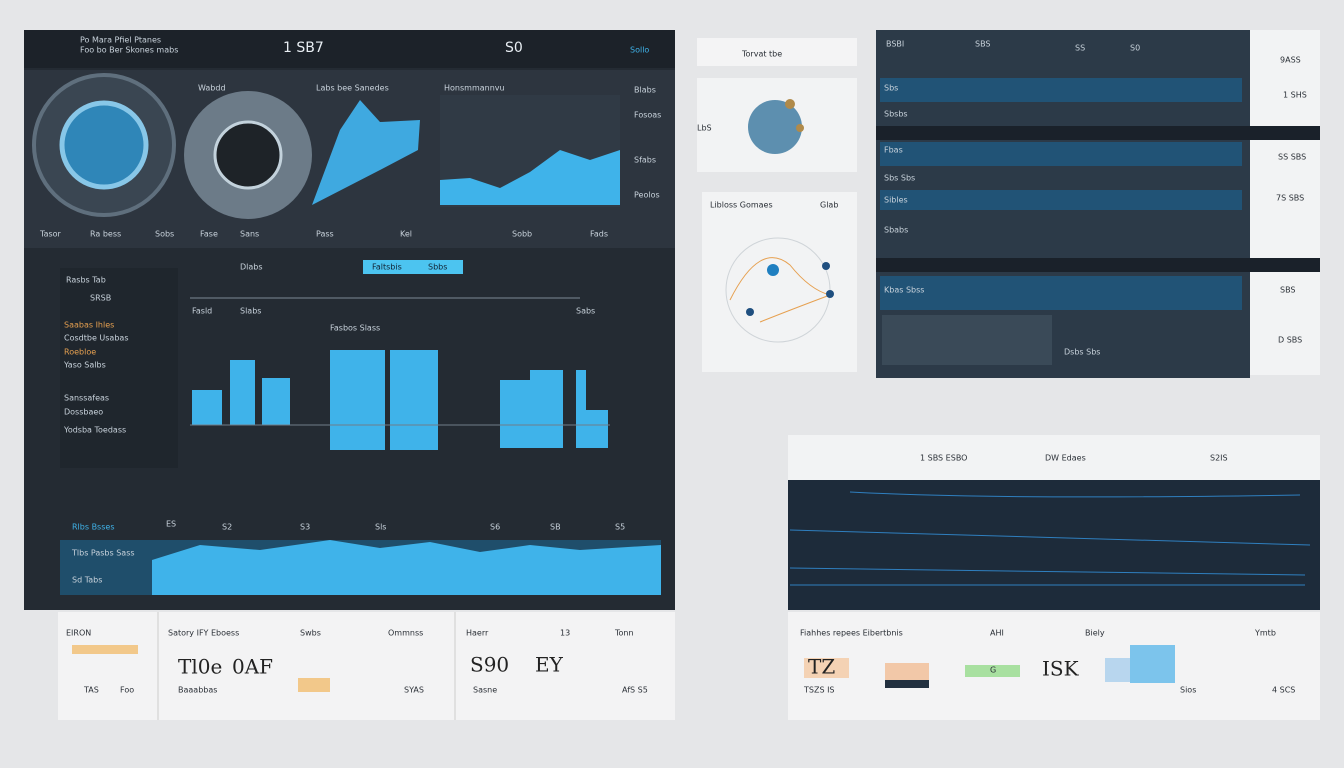 The width and height of the screenshot is (1344, 768). I want to click on path, so click(780, 290).